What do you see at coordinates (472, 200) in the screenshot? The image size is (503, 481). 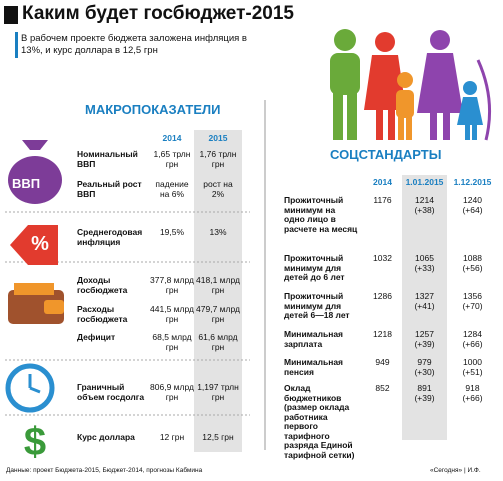 I see `cell: 1240` at bounding box center [472, 200].